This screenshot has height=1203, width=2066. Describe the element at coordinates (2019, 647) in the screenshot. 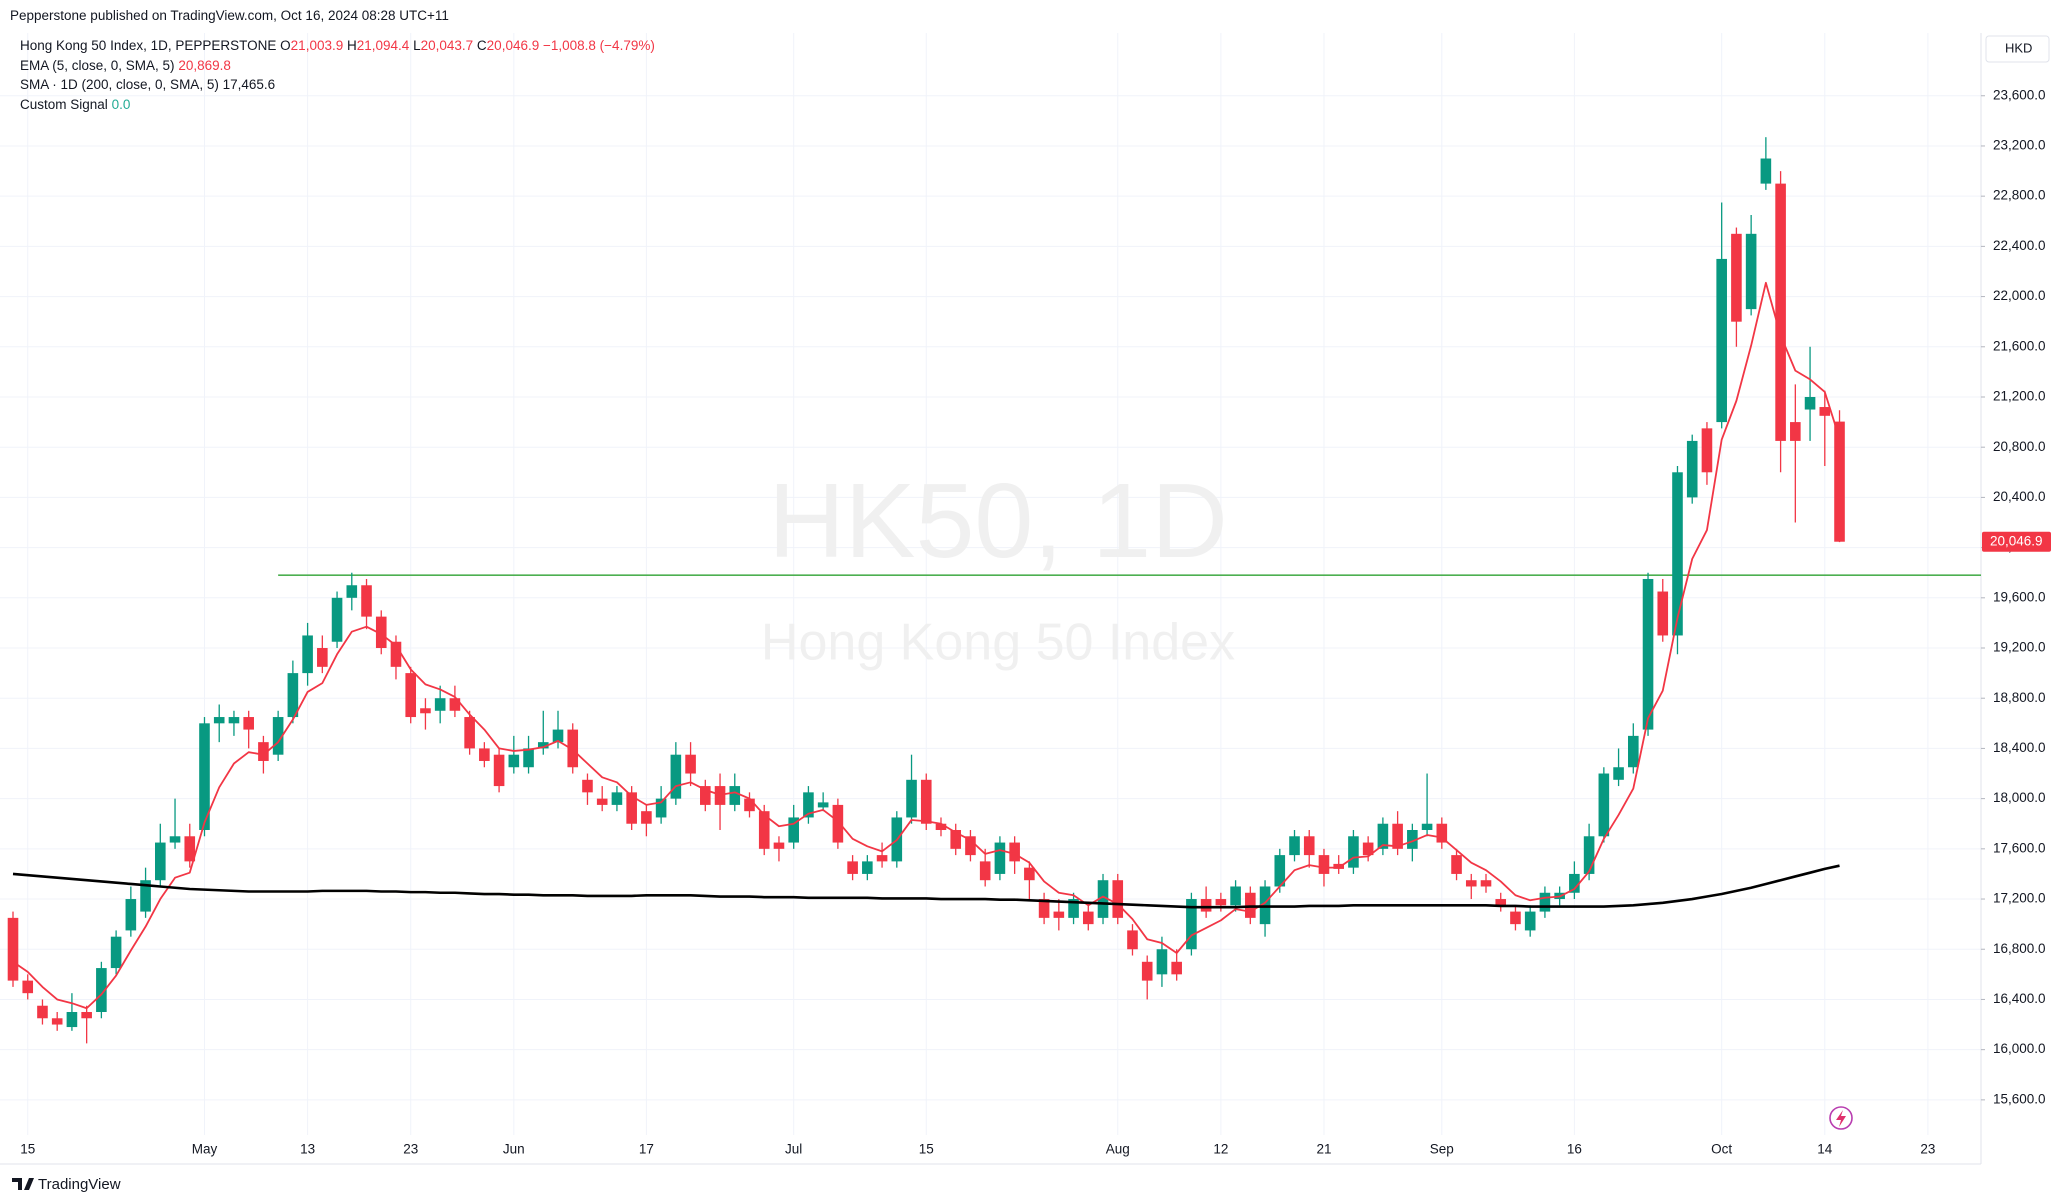

I see `y-tick-label: 19,200.0` at that location.